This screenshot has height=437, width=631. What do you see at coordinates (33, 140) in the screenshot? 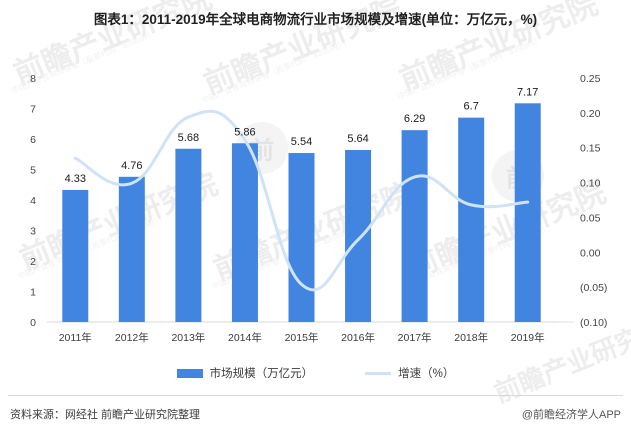
I see `y-left-tick-label: 6` at bounding box center [33, 140].